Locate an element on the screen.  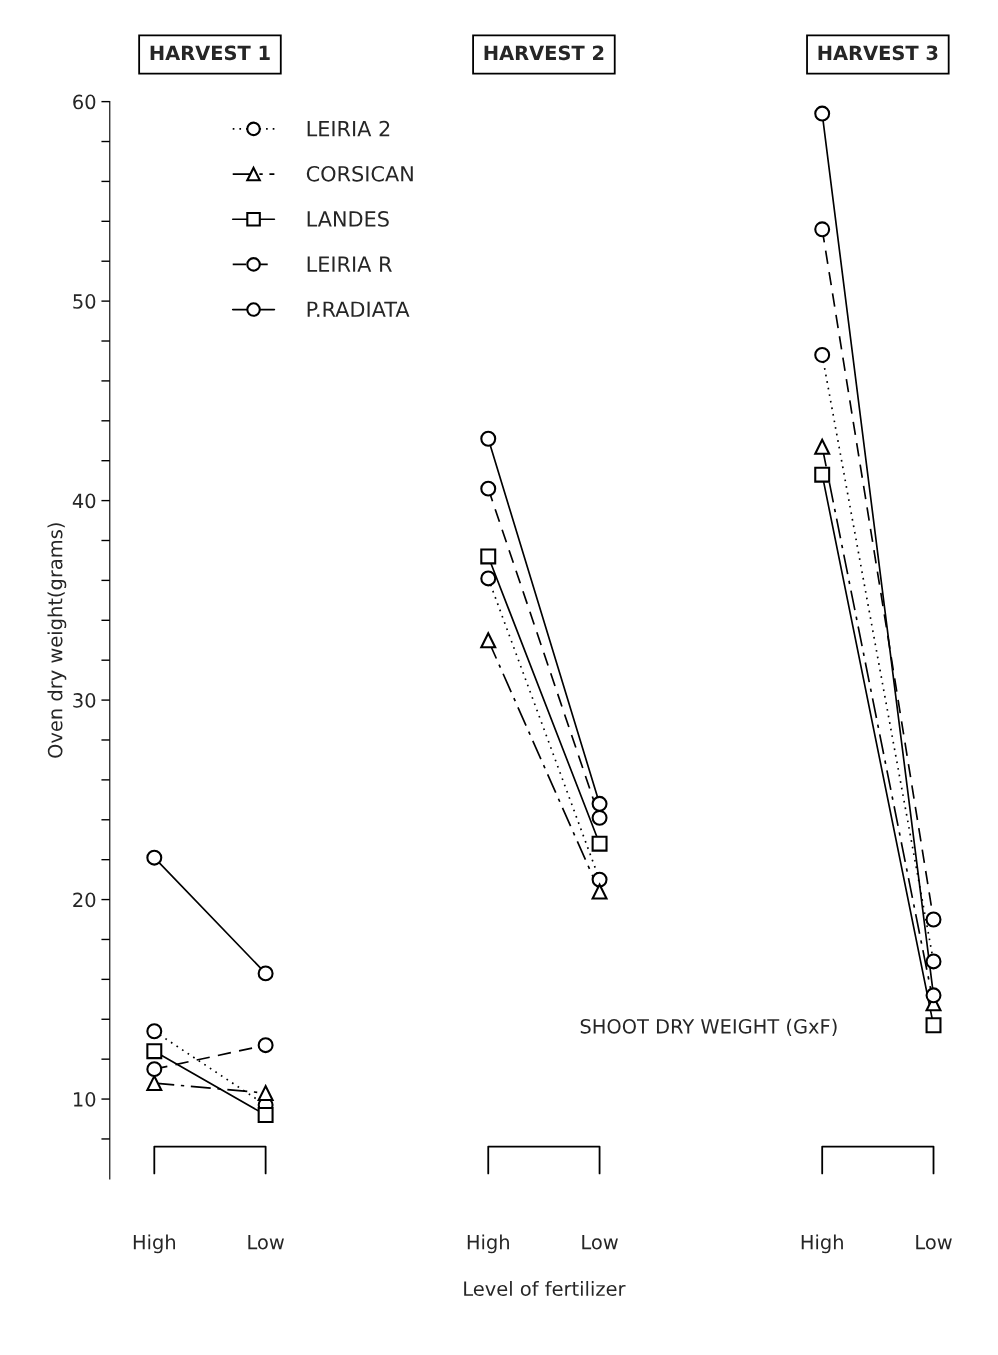
annotation: SHOOT DRY WEIGHT (GxF) is located at coordinates (708, 1027).